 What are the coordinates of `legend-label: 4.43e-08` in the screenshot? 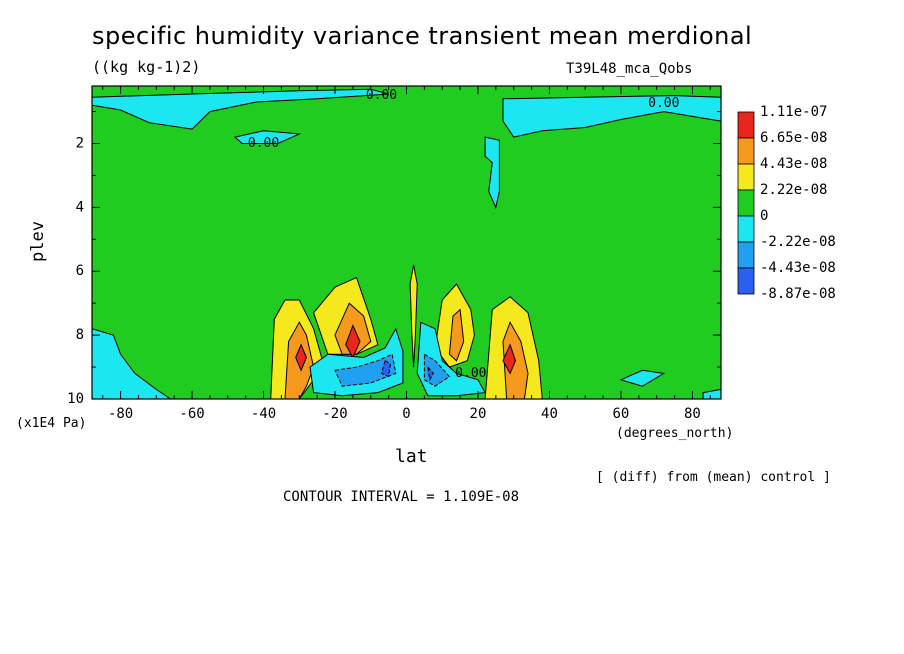 It's located at (793, 164).